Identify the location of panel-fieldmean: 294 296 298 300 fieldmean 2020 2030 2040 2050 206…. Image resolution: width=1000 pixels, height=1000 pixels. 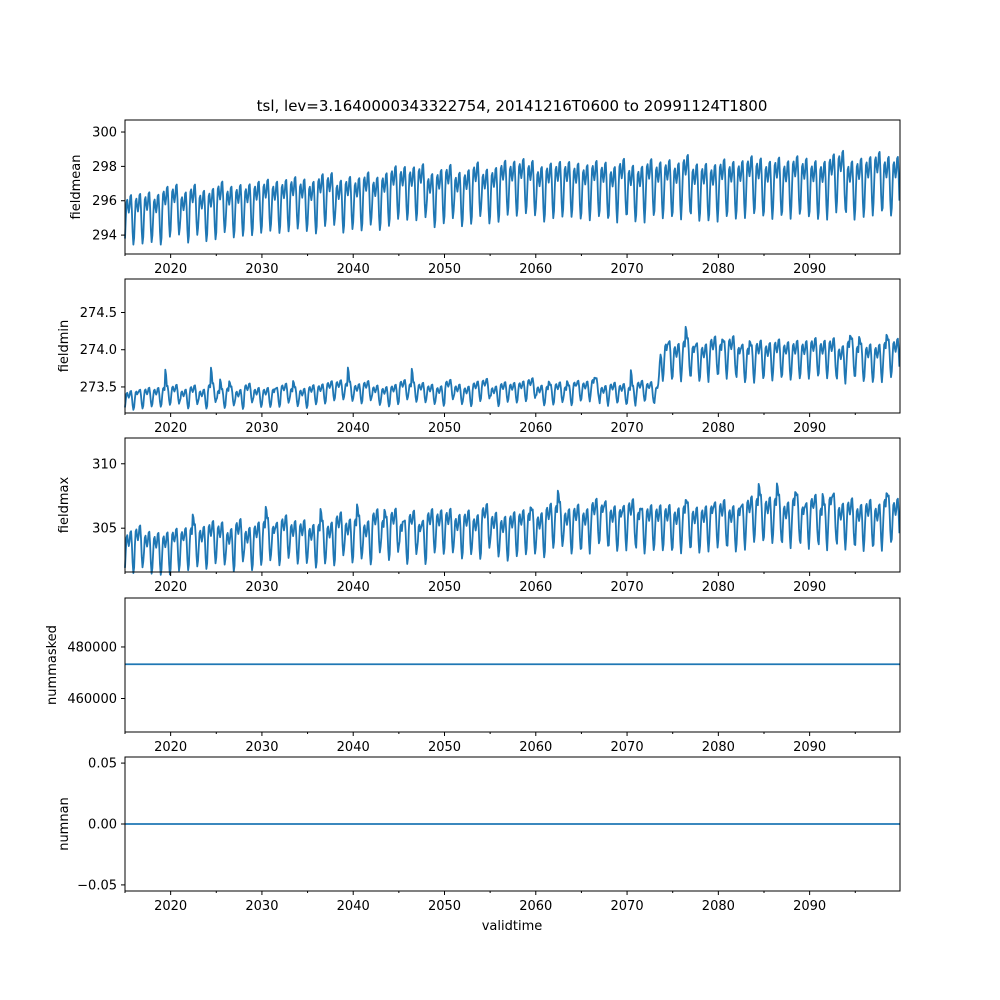
(485, 198).